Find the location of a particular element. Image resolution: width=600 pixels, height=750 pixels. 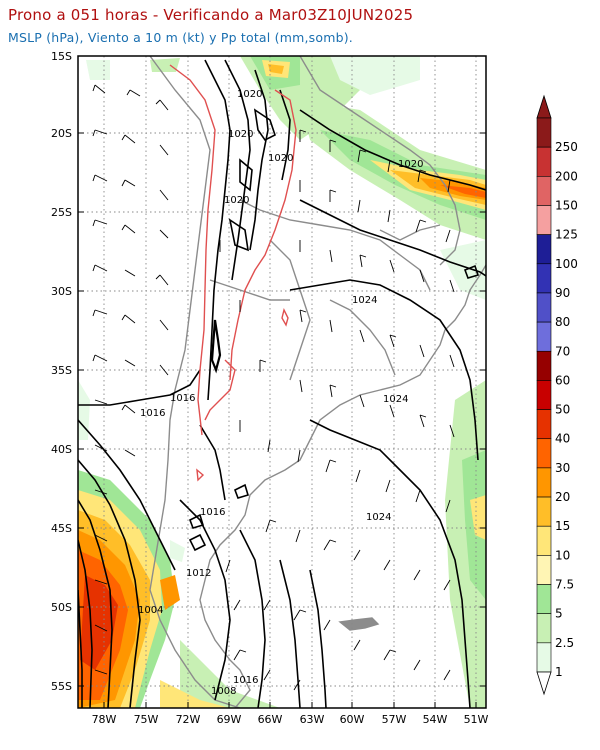

lat-label: 40S is located at coordinates (61, 449).